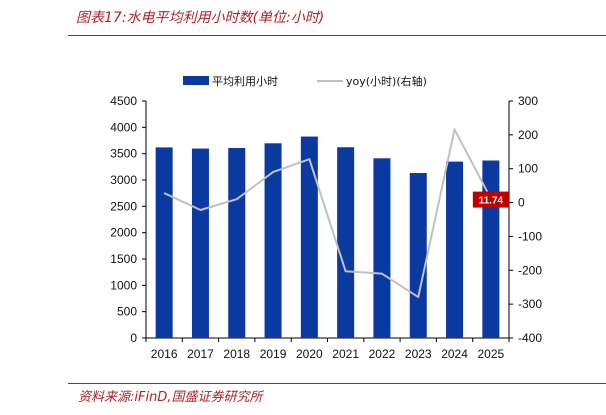  I want to click on y-left-tick-label: 3000, so click(123, 180).